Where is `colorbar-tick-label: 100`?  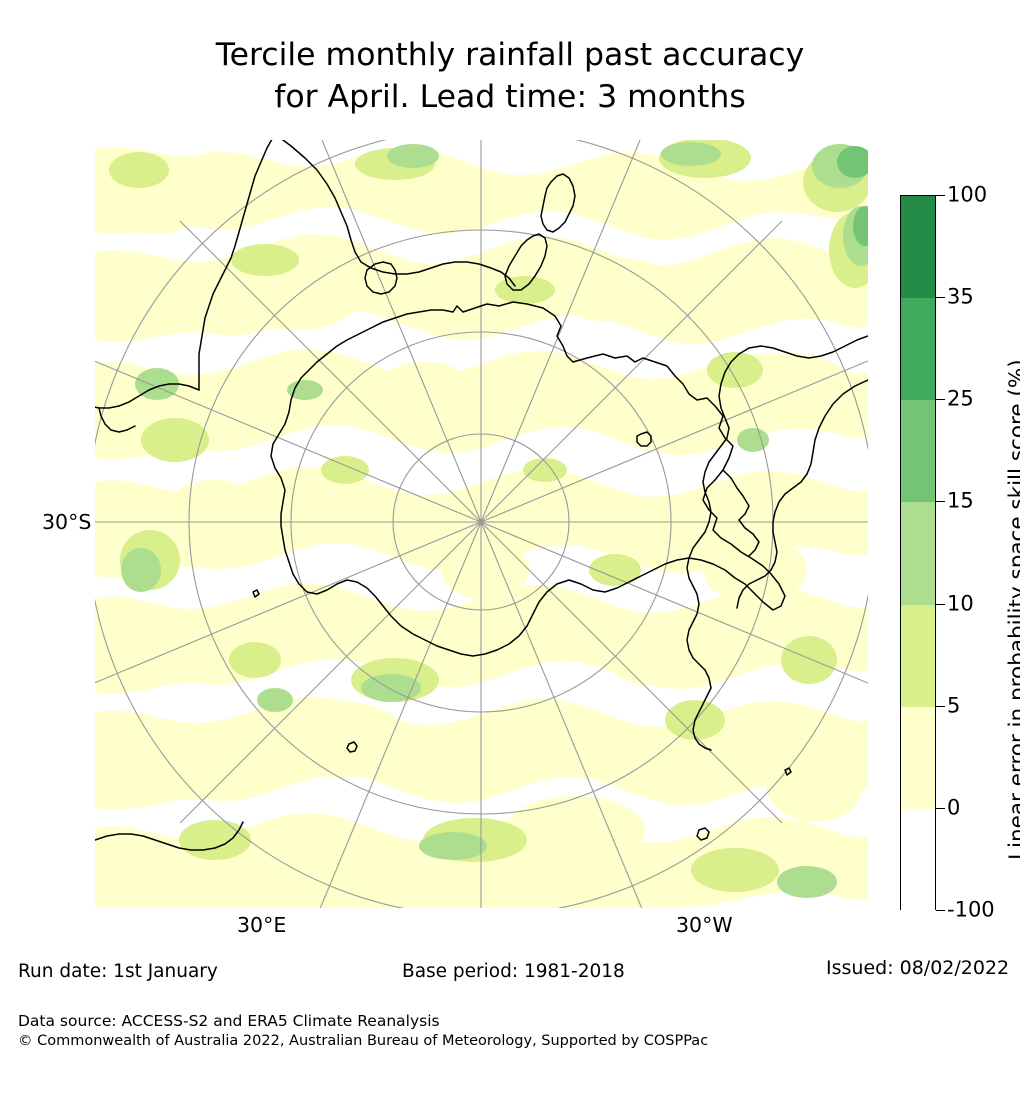
colorbar-tick-label: 100 is located at coordinates (967, 194).